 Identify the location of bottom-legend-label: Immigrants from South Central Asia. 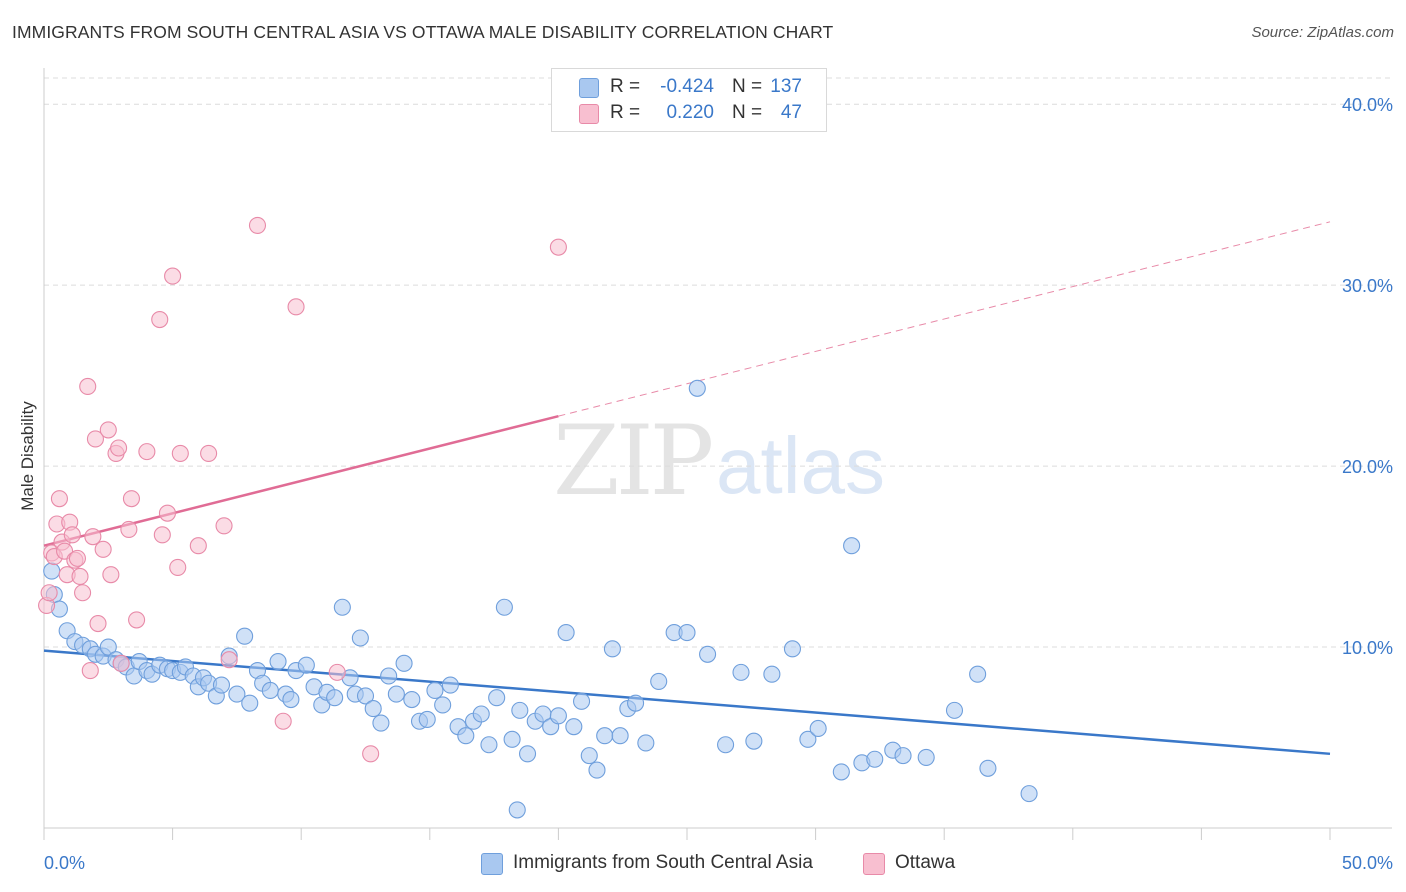
(663, 862).